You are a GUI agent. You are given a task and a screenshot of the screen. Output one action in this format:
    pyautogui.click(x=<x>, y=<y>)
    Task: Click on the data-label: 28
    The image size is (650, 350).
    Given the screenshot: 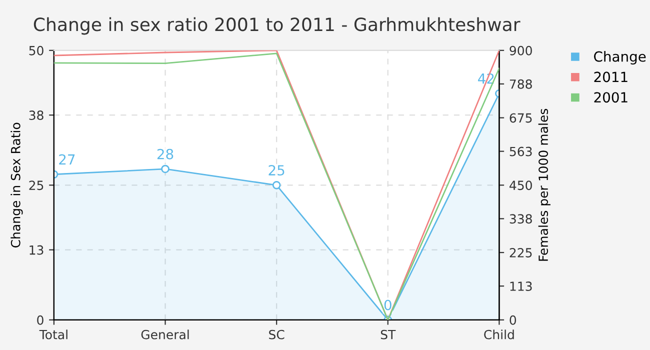 What is the action you would take?
    pyautogui.click(x=165, y=154)
    